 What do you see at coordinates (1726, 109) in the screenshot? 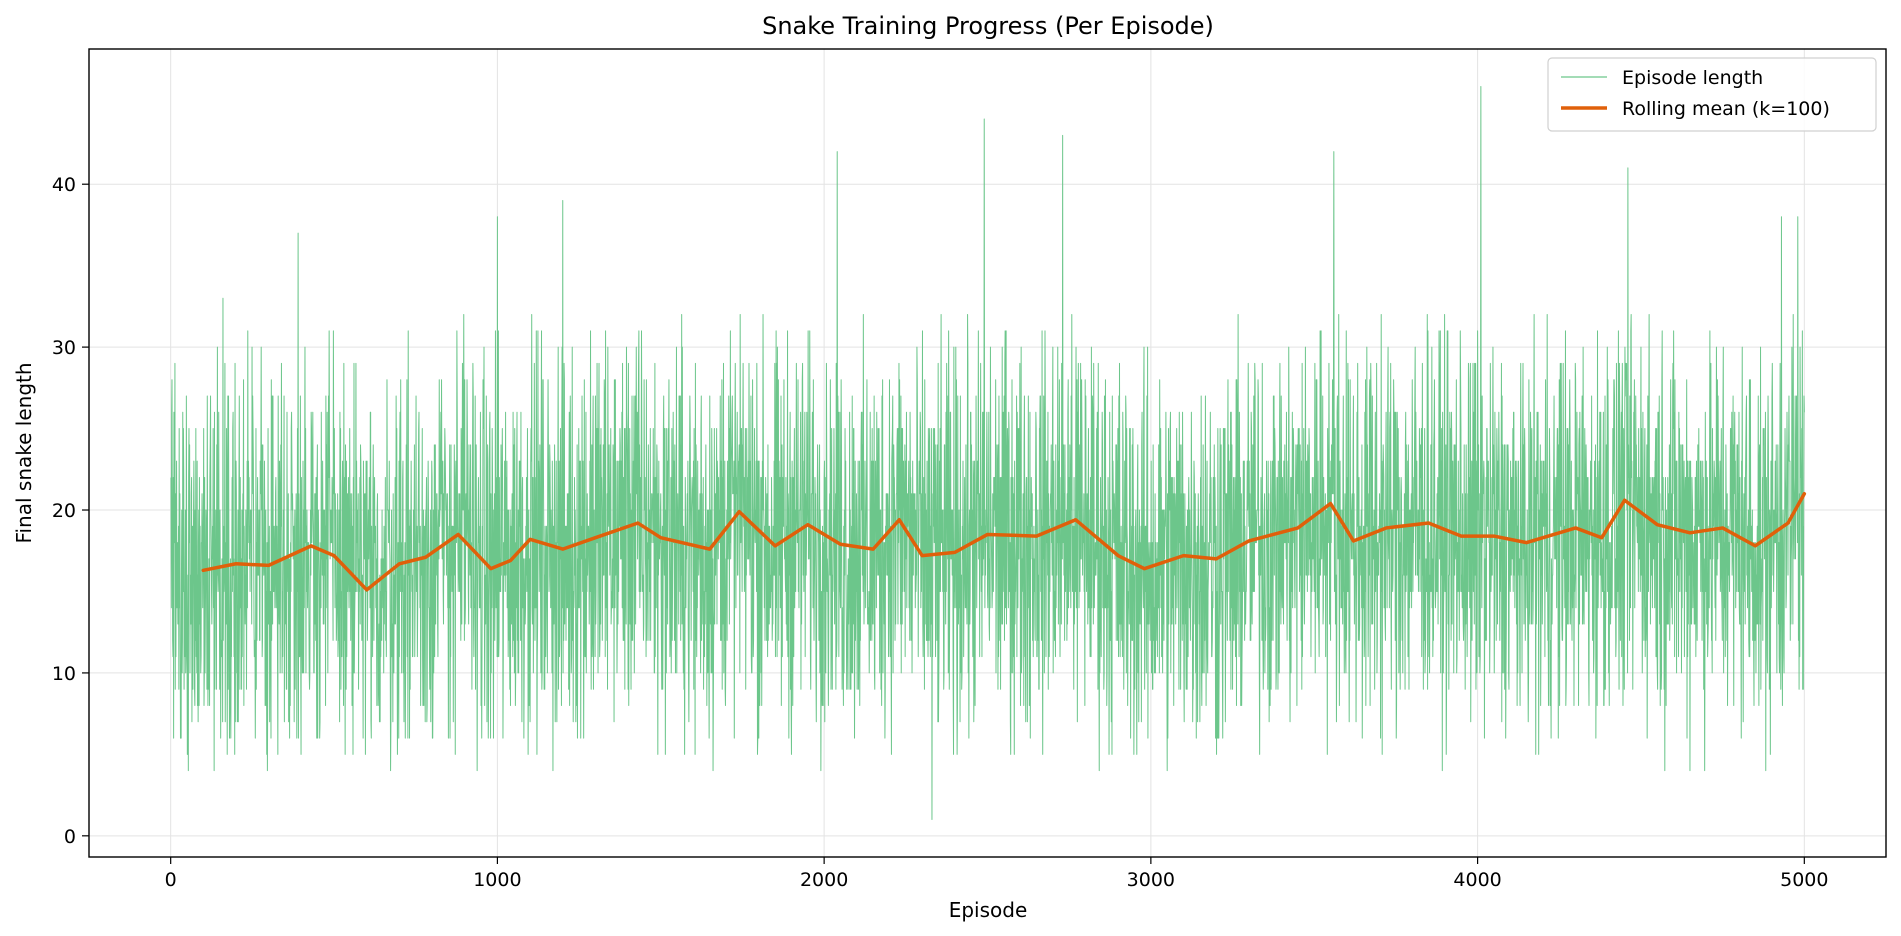
I see `legend-label-rolling-mean: Rolling mean (k=100)` at bounding box center [1726, 109].